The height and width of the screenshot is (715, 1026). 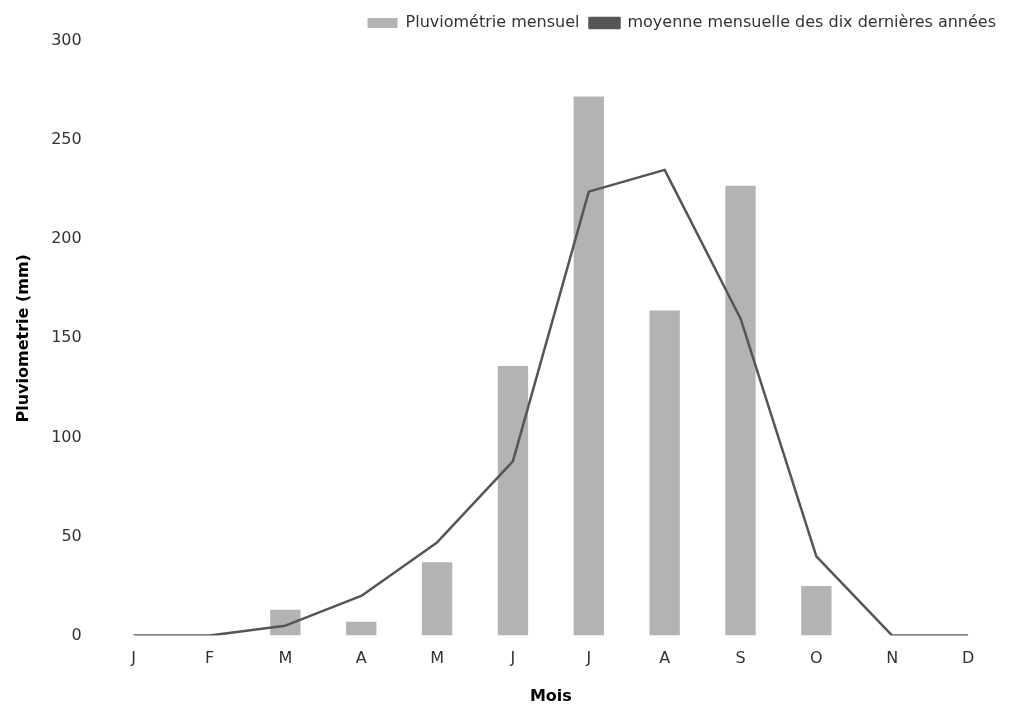 I want to click on y-tick-label: 0, so click(x=76, y=634).